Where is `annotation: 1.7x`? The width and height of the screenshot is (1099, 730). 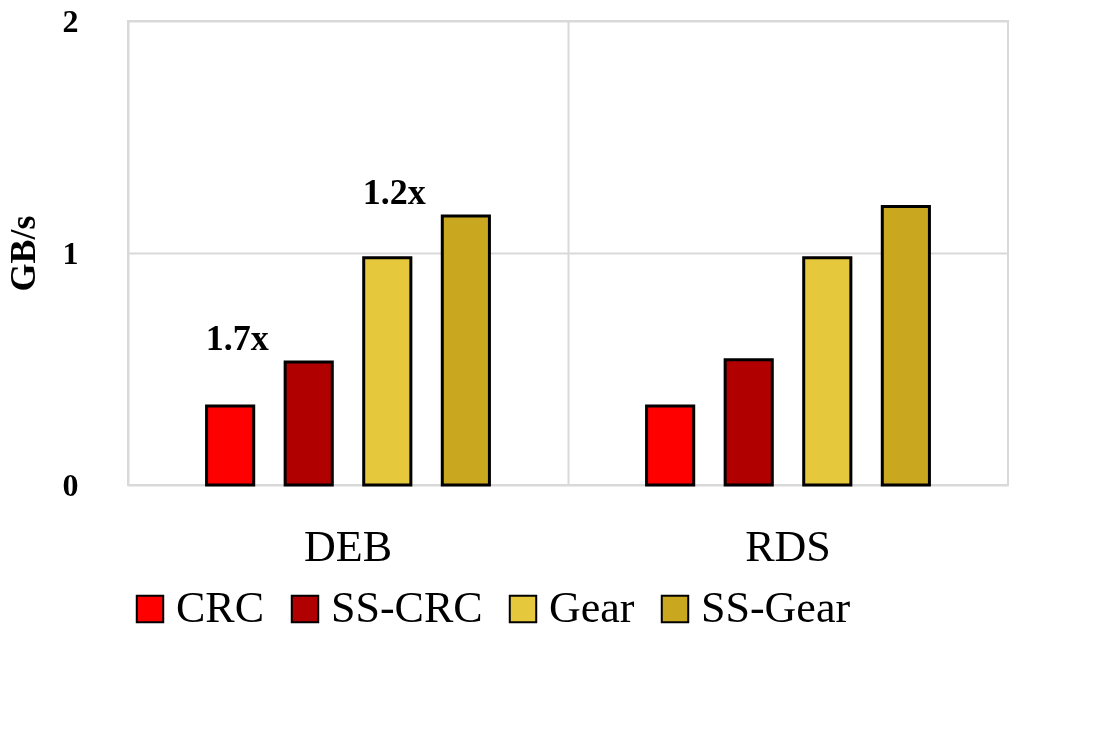
annotation: 1.7x is located at coordinates (237, 338).